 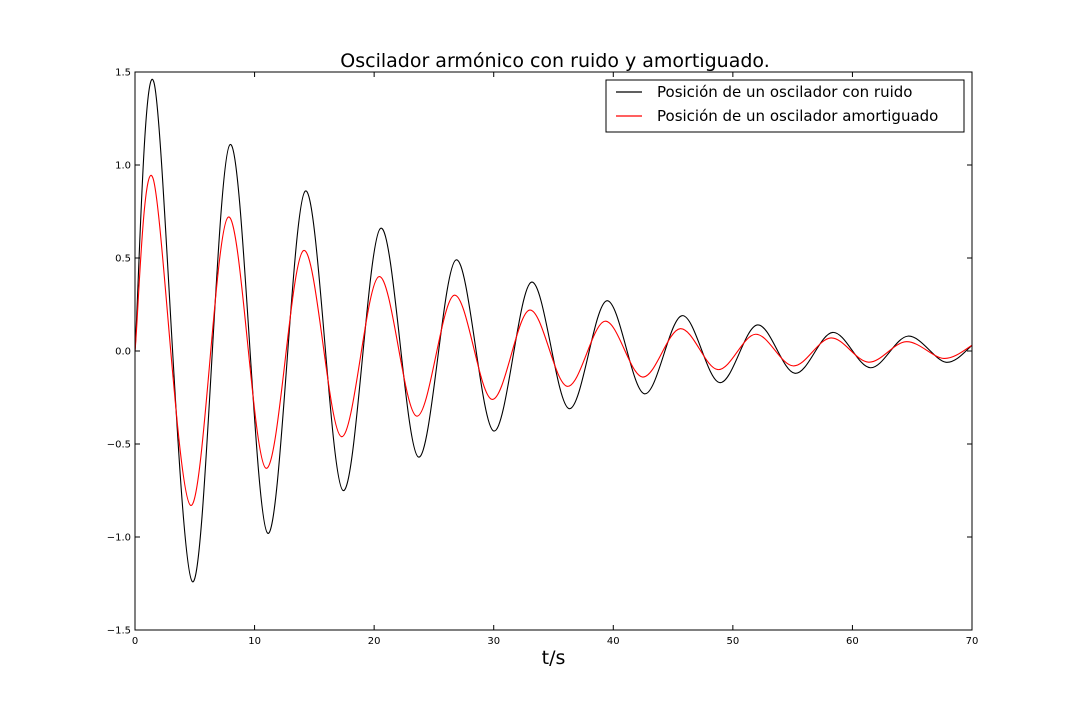 What do you see at coordinates (123, 352) in the screenshot?
I see `y-tick-label: 0.0` at bounding box center [123, 352].